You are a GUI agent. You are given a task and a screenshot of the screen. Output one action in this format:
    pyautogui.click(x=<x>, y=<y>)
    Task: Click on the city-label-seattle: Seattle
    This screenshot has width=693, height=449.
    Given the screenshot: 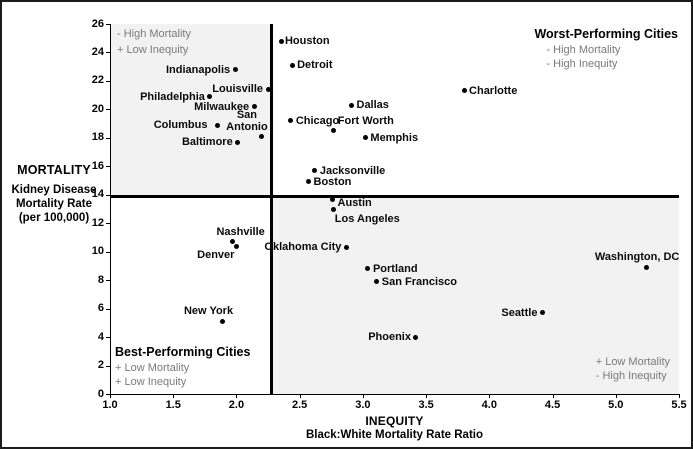 What is the action you would take?
    pyautogui.click(x=519, y=312)
    